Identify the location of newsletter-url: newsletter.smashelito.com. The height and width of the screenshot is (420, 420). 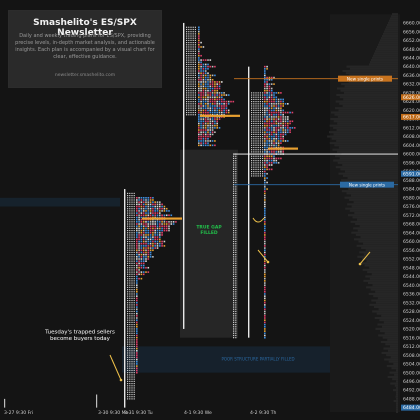
(85, 75).